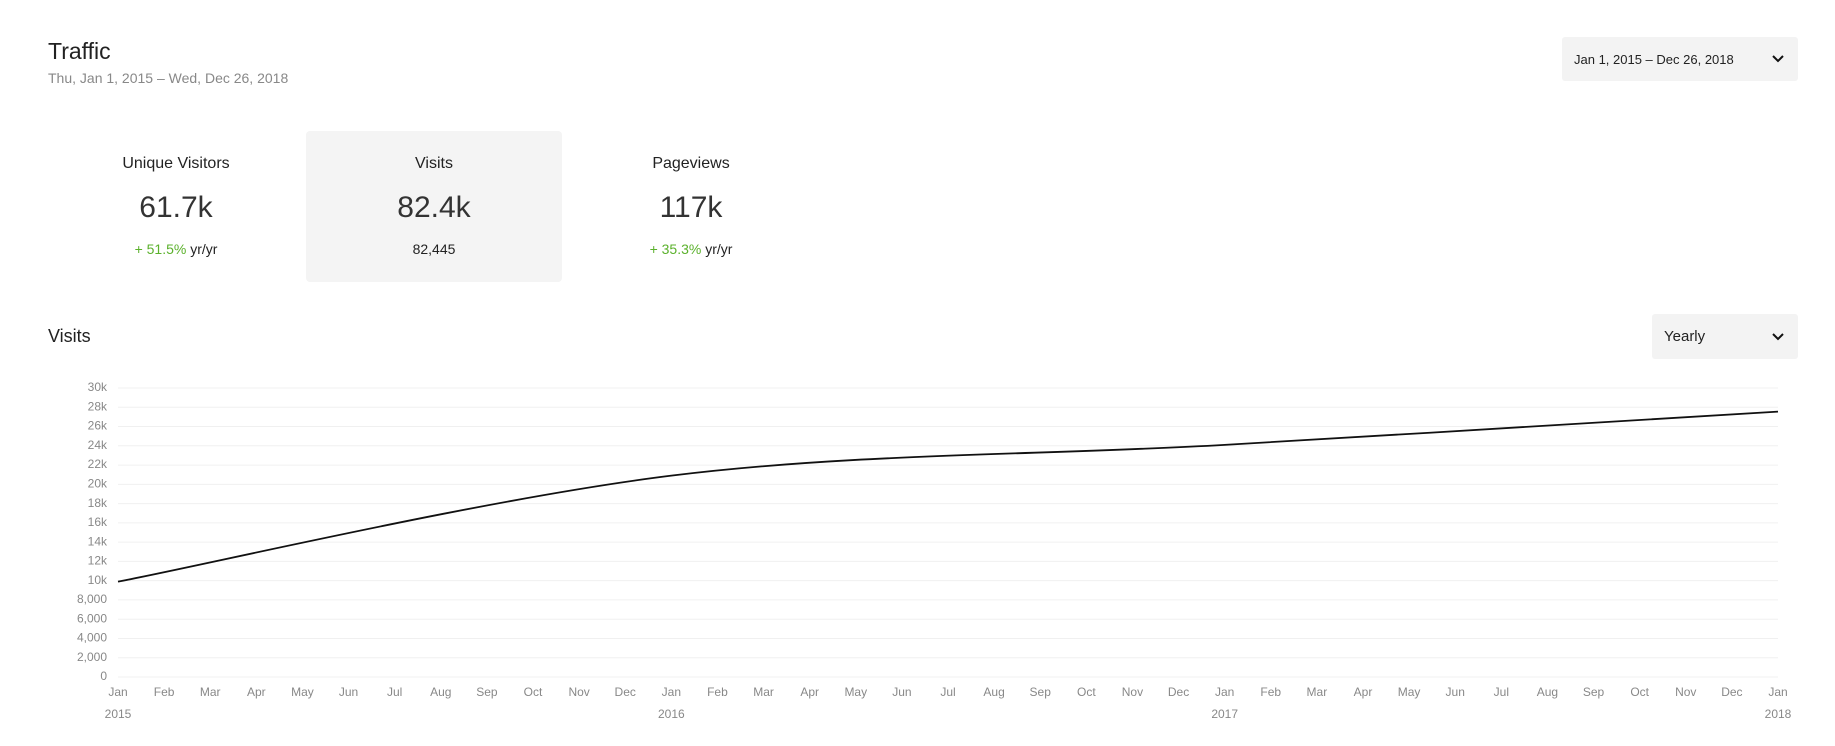 The image size is (1835, 746). I want to click on y-tick-label: 18k, so click(98, 503).